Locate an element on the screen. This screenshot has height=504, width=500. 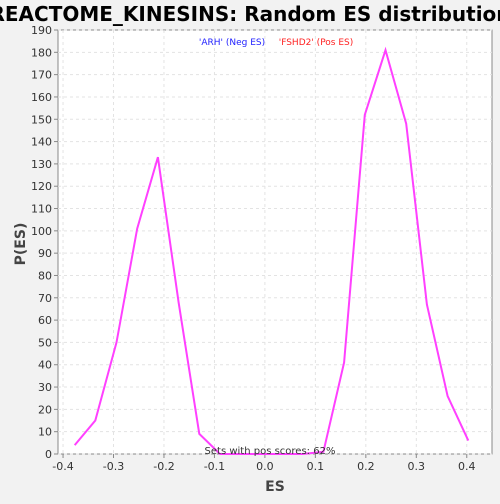
y-tick-label: 10 is located at coordinates (45, 432).